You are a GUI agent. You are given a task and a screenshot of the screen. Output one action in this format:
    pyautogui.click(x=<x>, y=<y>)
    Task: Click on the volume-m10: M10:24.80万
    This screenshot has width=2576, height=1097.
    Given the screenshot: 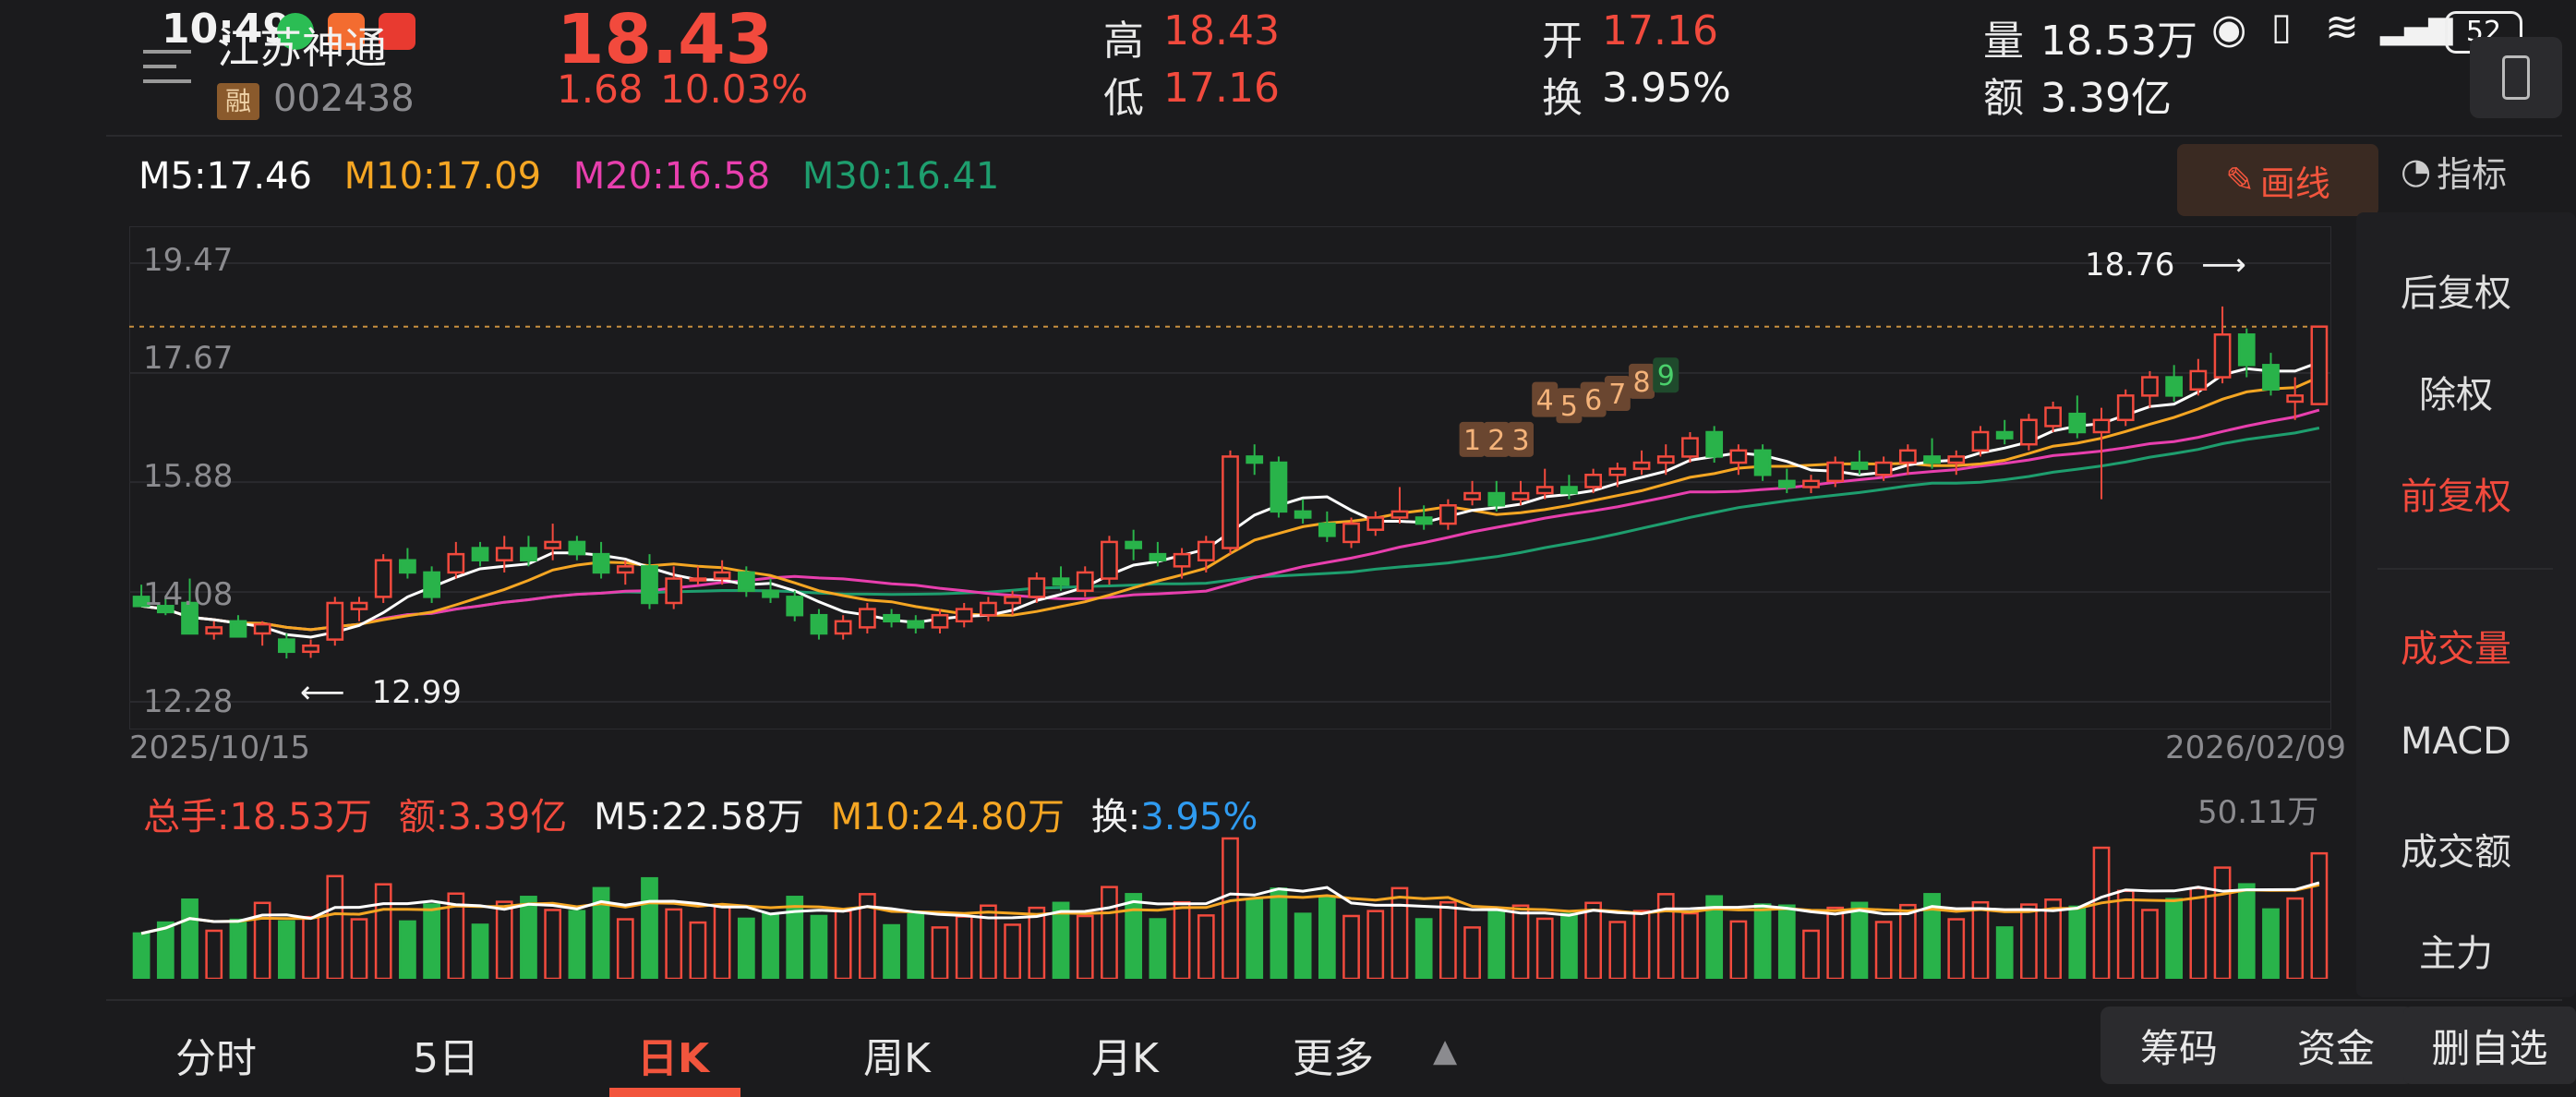 What is the action you would take?
    pyautogui.click(x=947, y=817)
    